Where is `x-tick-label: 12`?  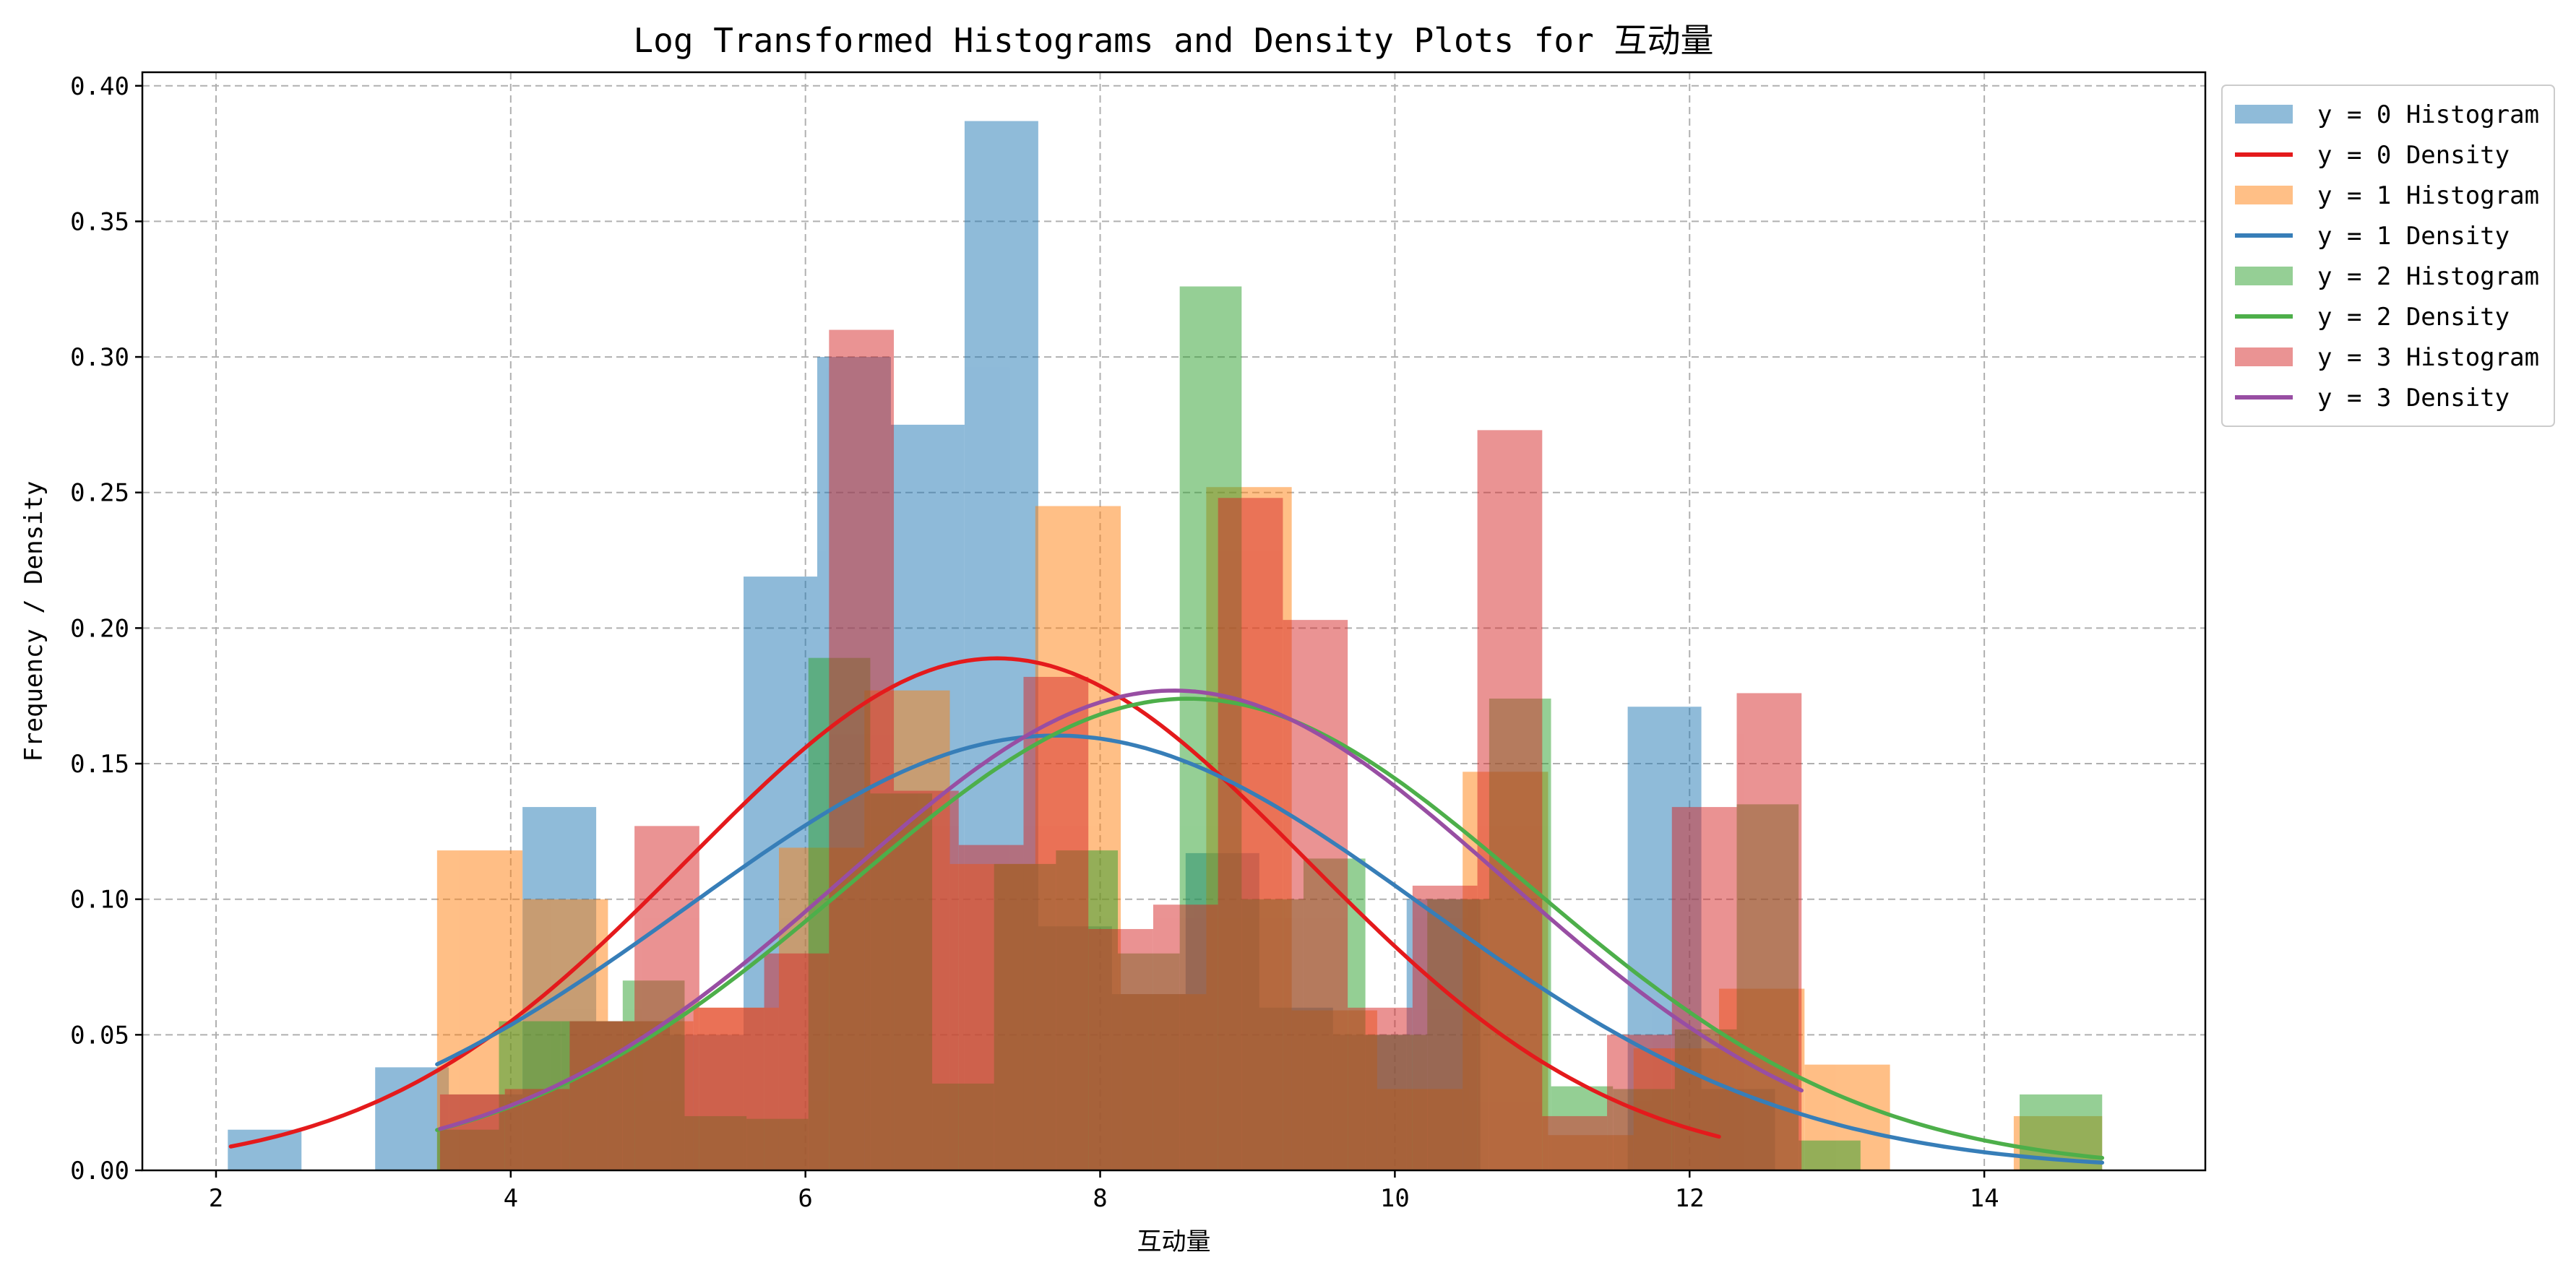
x-tick-label: 12 is located at coordinates (1690, 1198).